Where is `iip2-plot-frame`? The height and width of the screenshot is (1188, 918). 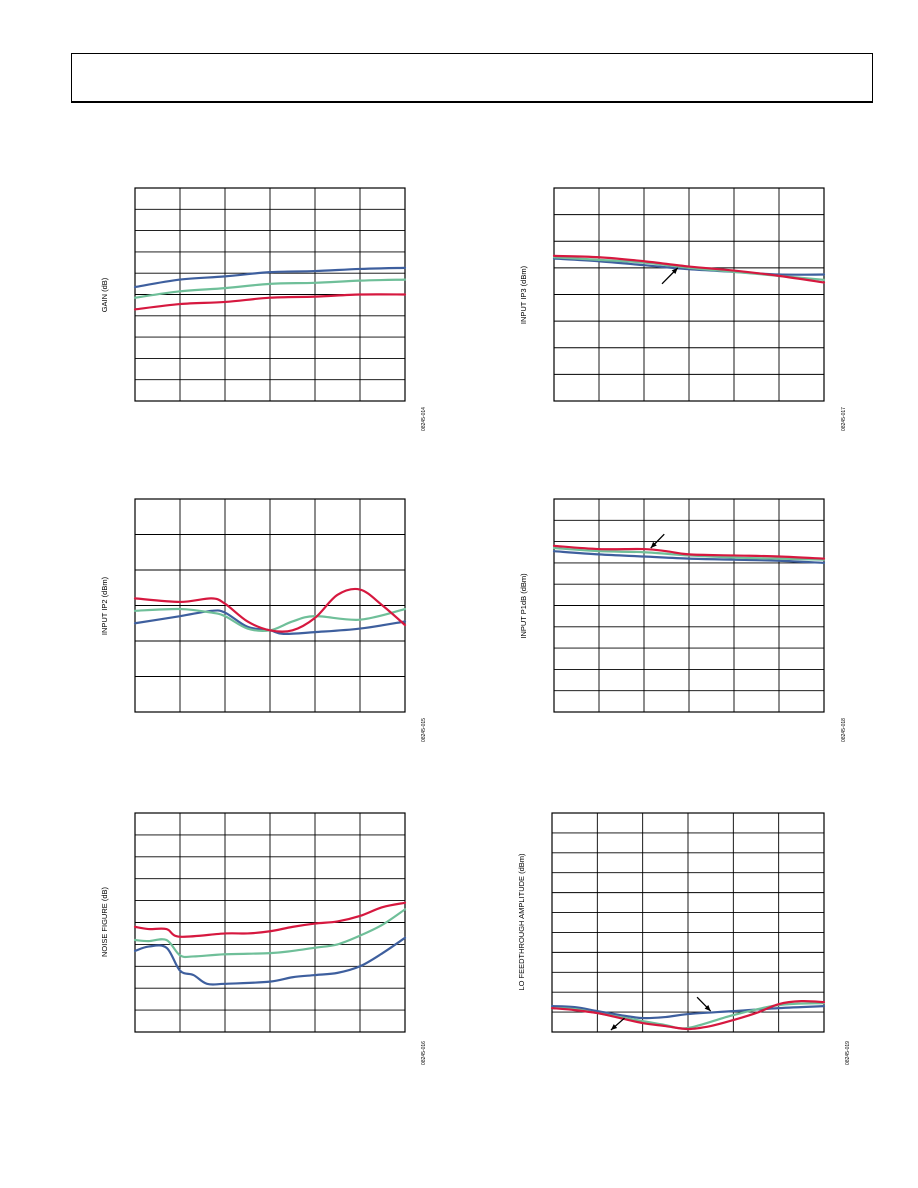 iip2-plot-frame is located at coordinates (270, 605).